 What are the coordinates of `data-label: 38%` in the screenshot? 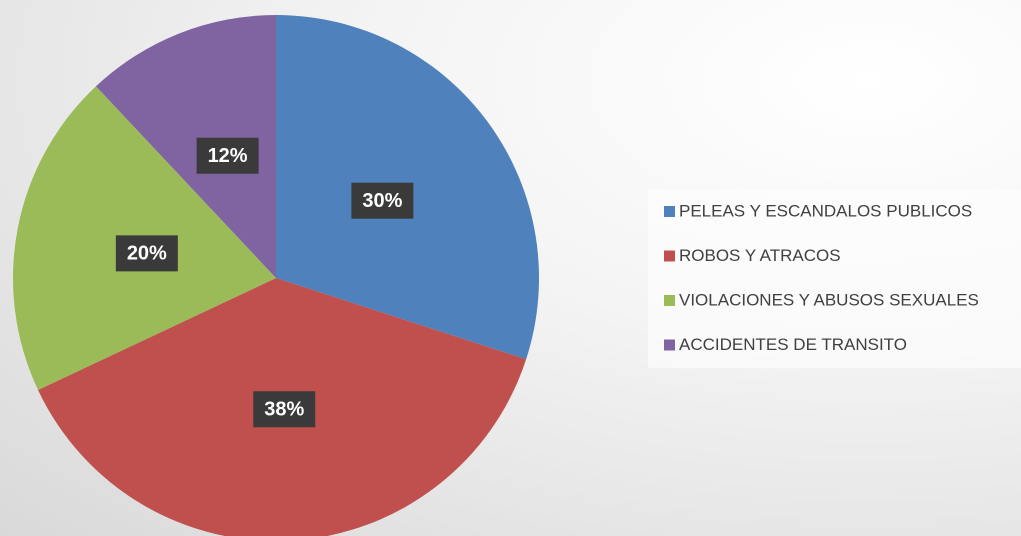 It's located at (284, 410).